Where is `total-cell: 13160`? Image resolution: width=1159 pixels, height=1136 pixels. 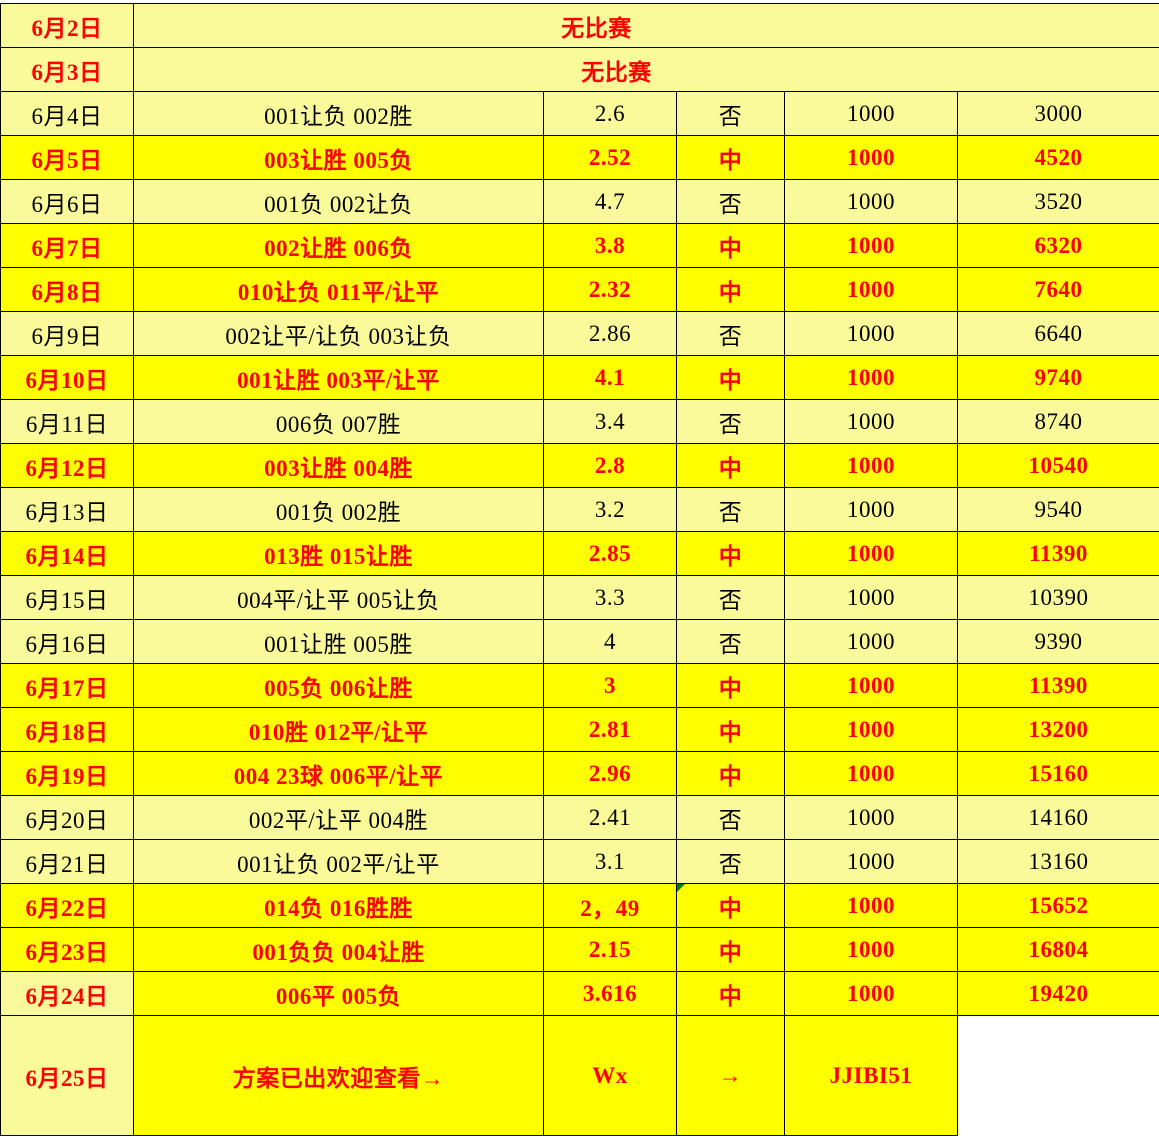
total-cell: 13160 is located at coordinates (1058, 862).